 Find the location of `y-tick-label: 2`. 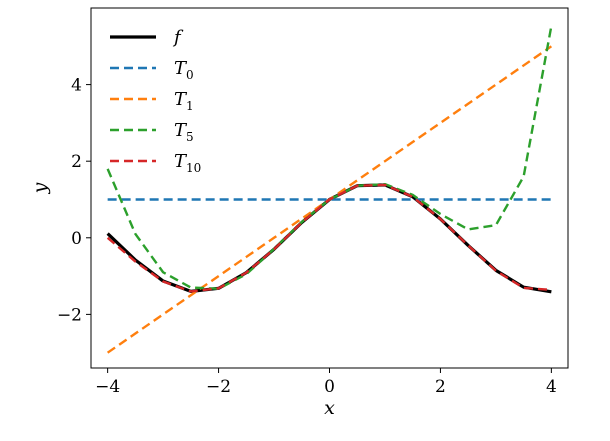

y-tick-label: 2 is located at coordinates (76, 162).